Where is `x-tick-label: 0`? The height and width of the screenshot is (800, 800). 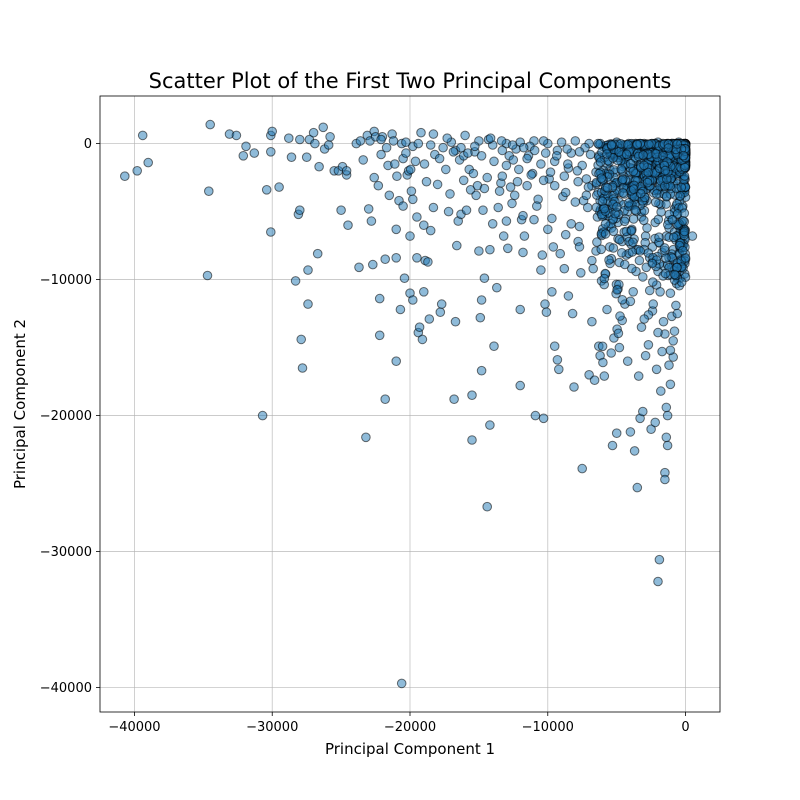
x-tick-label: 0 is located at coordinates (685, 727).